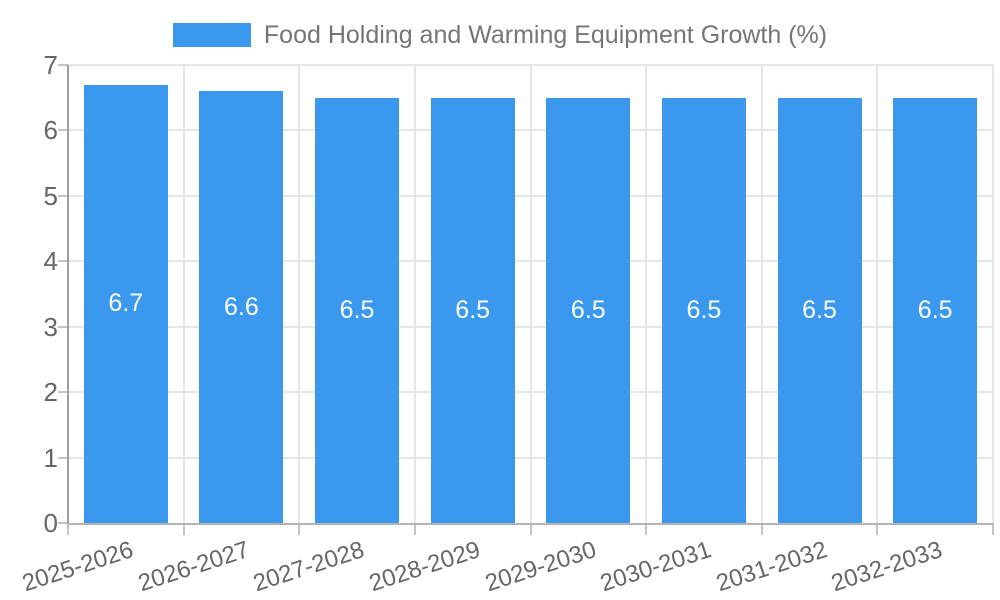 The width and height of the screenshot is (1000, 600). Describe the element at coordinates (771, 567) in the screenshot. I see `x-tick-label: 2031-2032` at that location.